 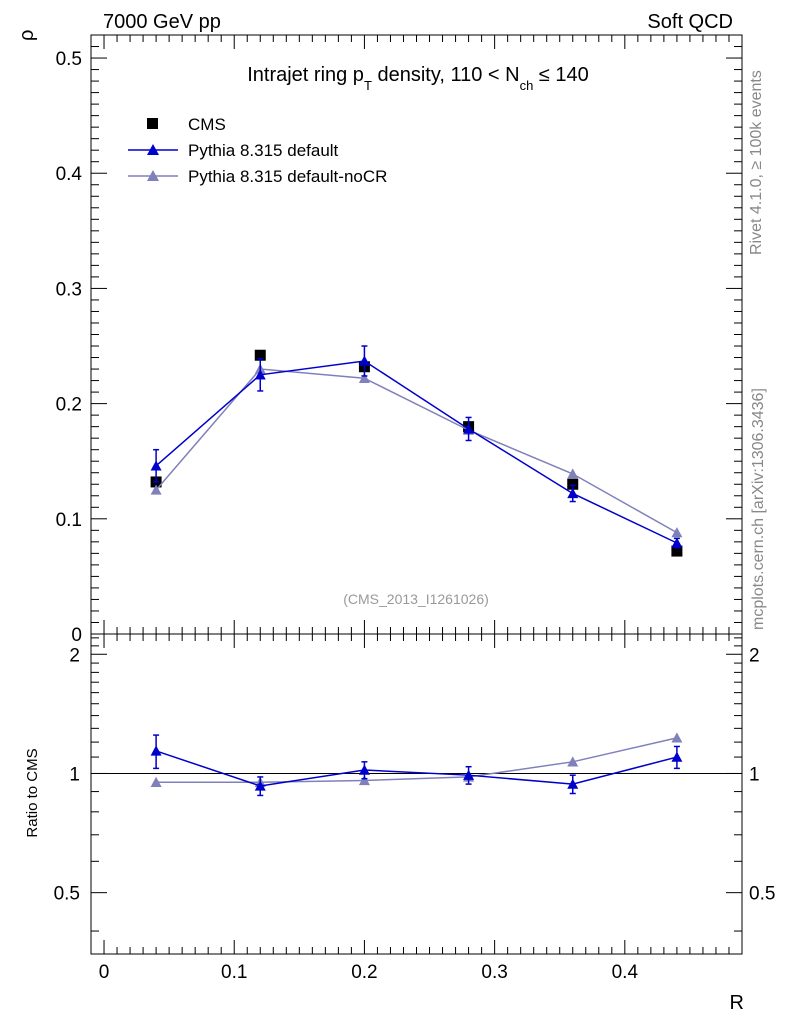 What do you see at coordinates (416, 768) in the screenshot?
I see `ratio-default-line` at bounding box center [416, 768].